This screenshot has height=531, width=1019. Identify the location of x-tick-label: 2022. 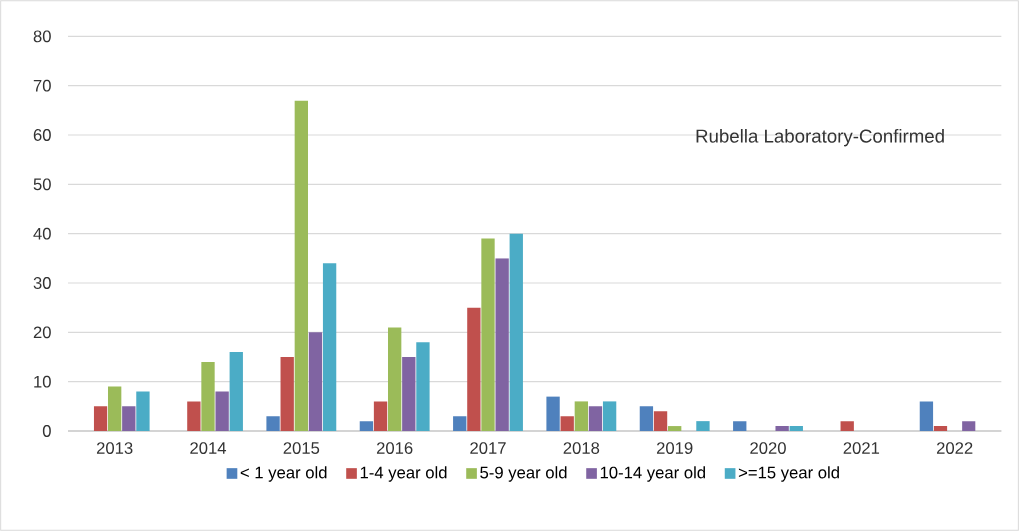
(954, 448).